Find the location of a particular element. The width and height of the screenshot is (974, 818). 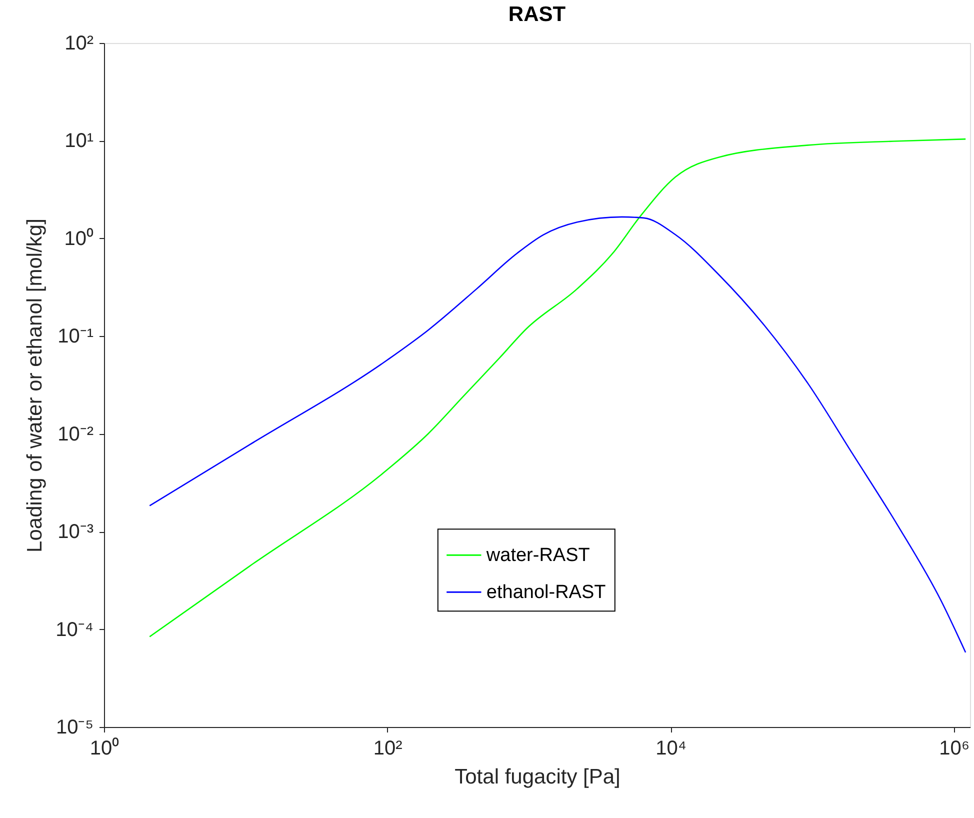

legend-label: water-RAST is located at coordinates (537, 555).